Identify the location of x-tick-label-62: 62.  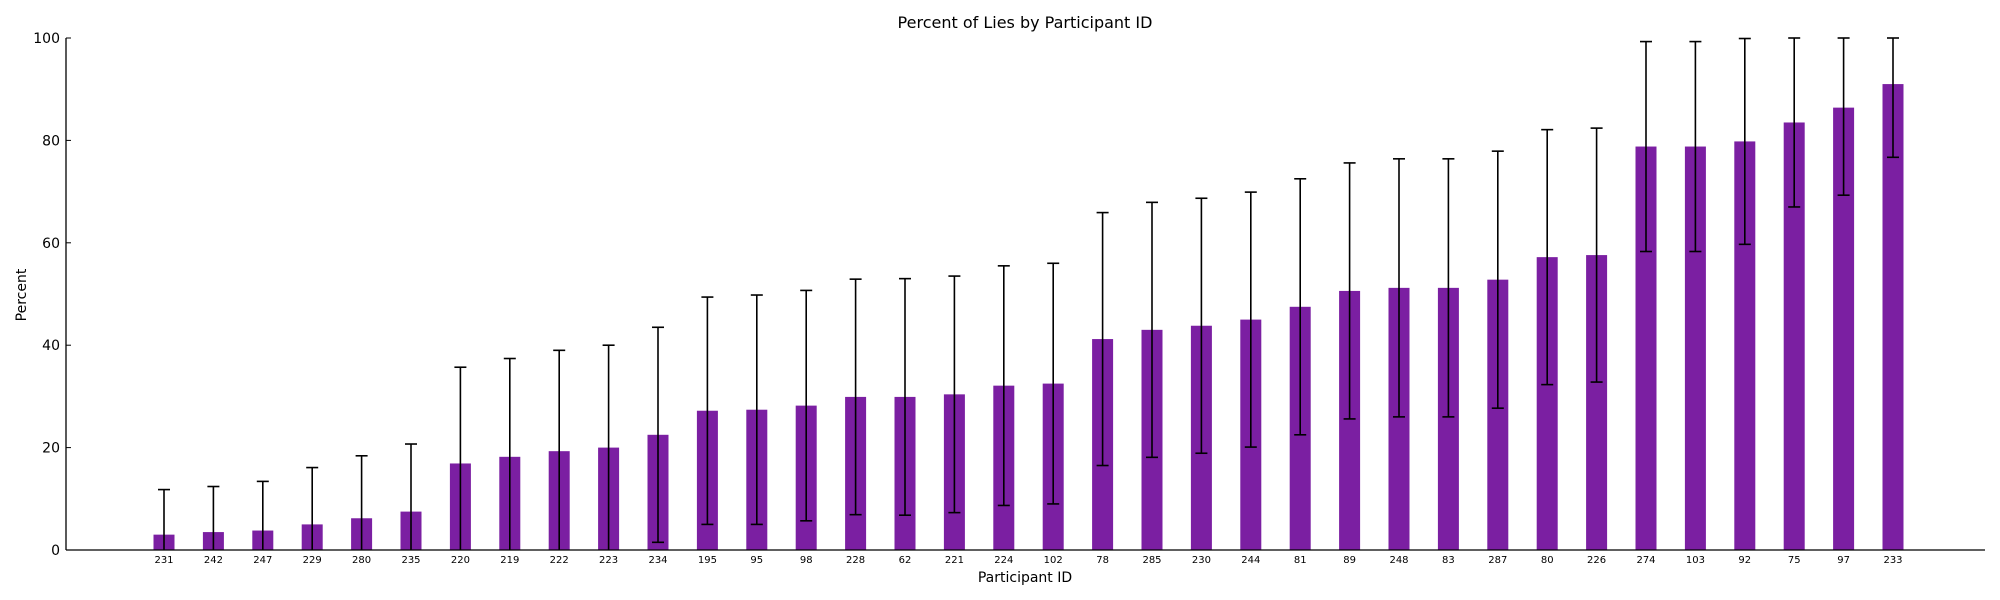
(905, 560).